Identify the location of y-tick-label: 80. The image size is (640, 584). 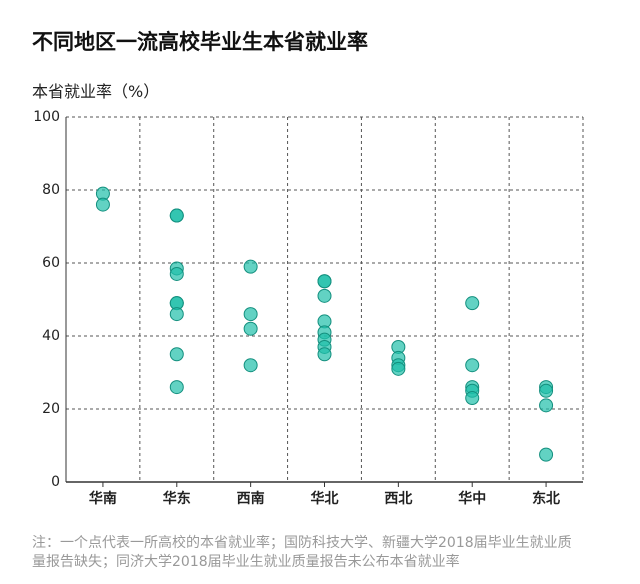
(51, 190).